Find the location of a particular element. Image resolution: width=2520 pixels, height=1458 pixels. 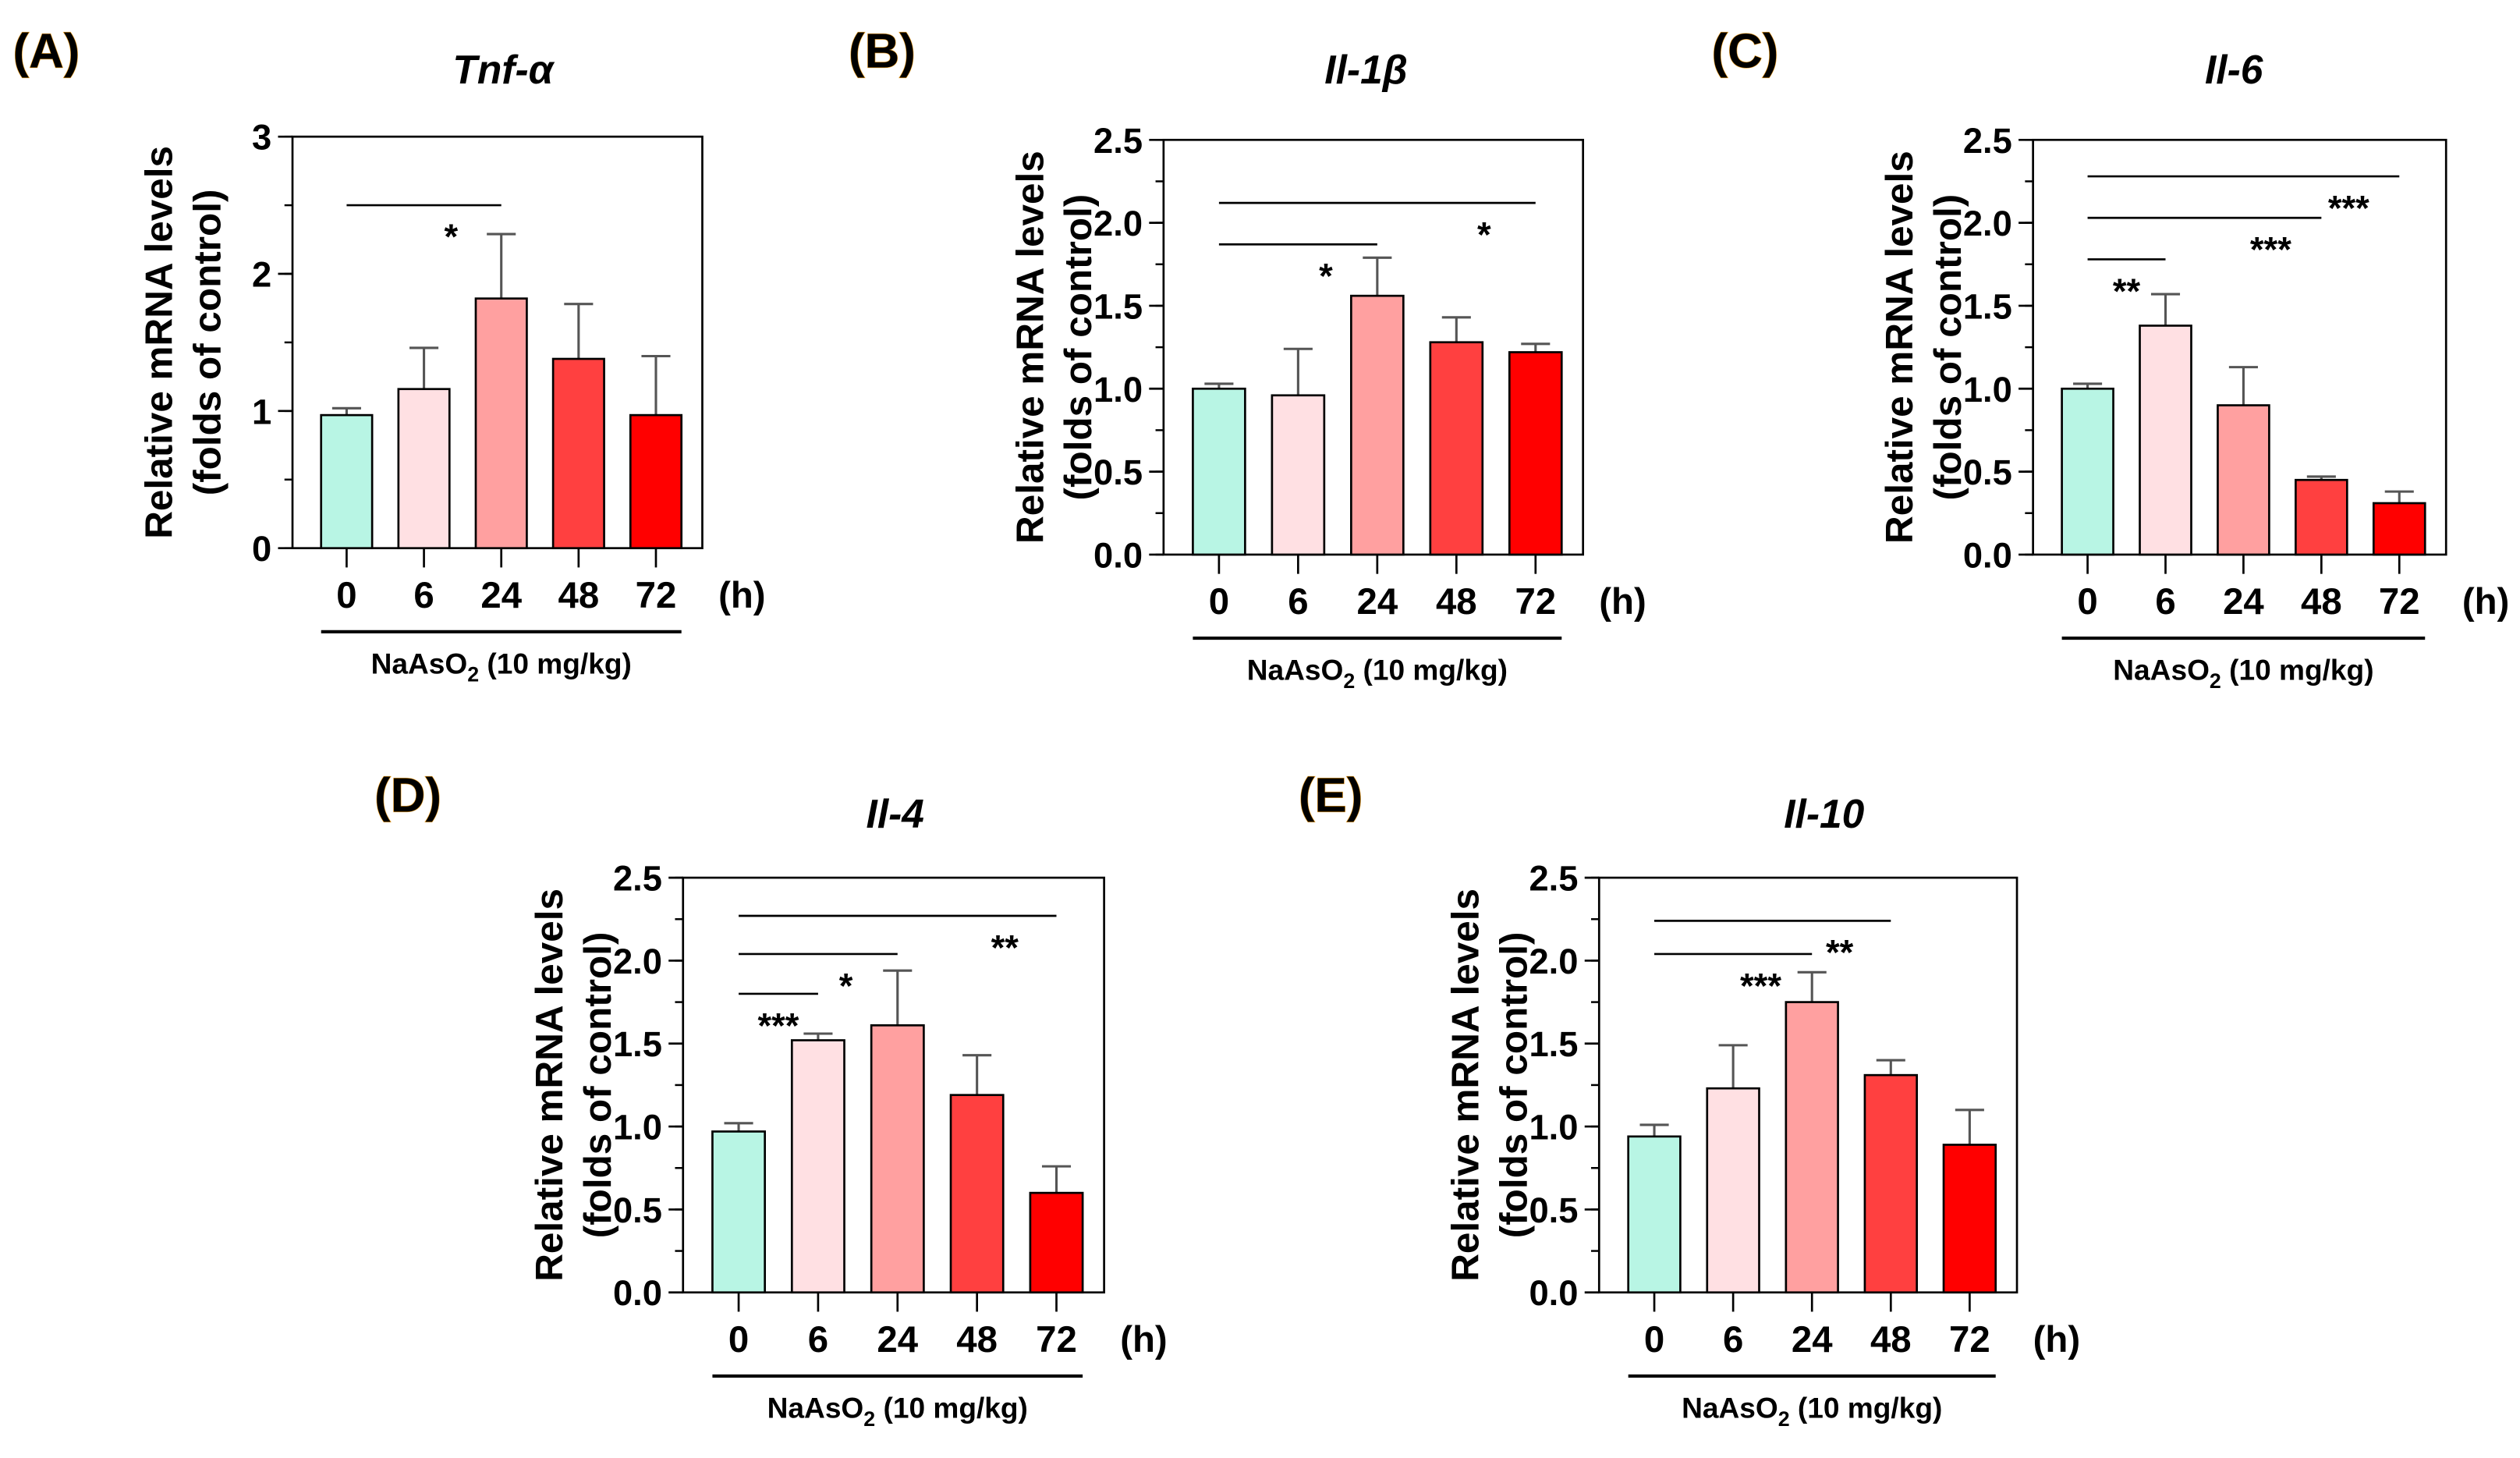

panel-label: (A) is located at coordinates (46, 52).